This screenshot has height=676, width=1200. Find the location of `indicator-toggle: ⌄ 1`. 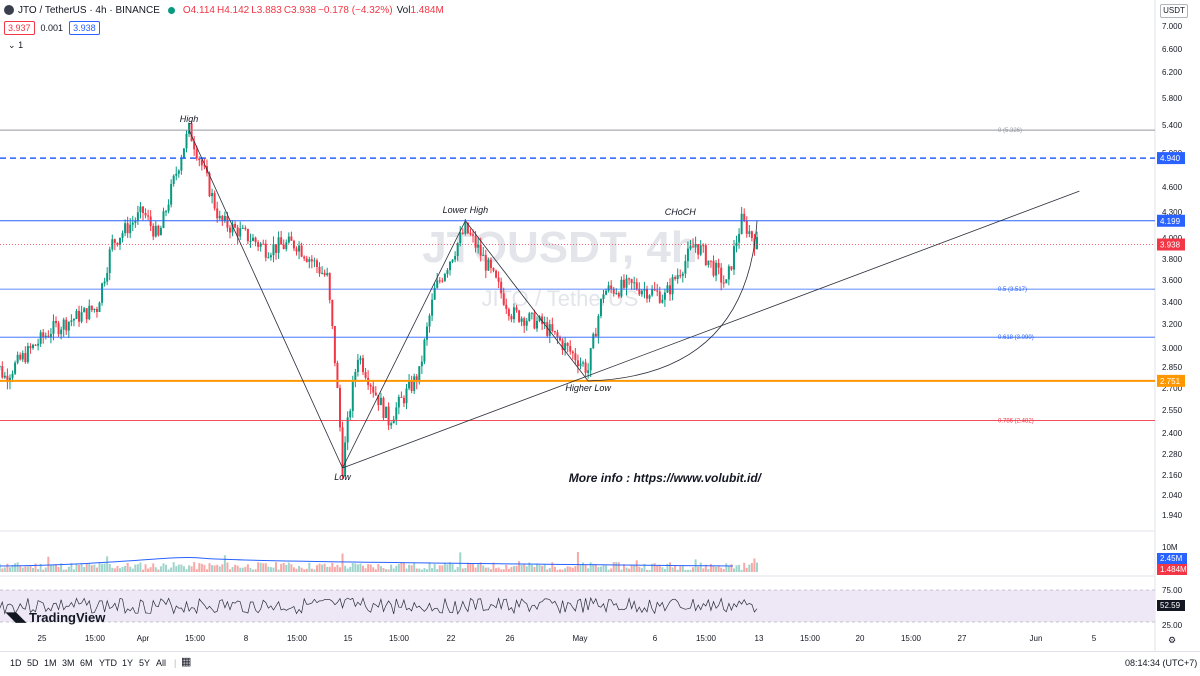

indicator-toggle: ⌄ 1 is located at coordinates (15, 45).